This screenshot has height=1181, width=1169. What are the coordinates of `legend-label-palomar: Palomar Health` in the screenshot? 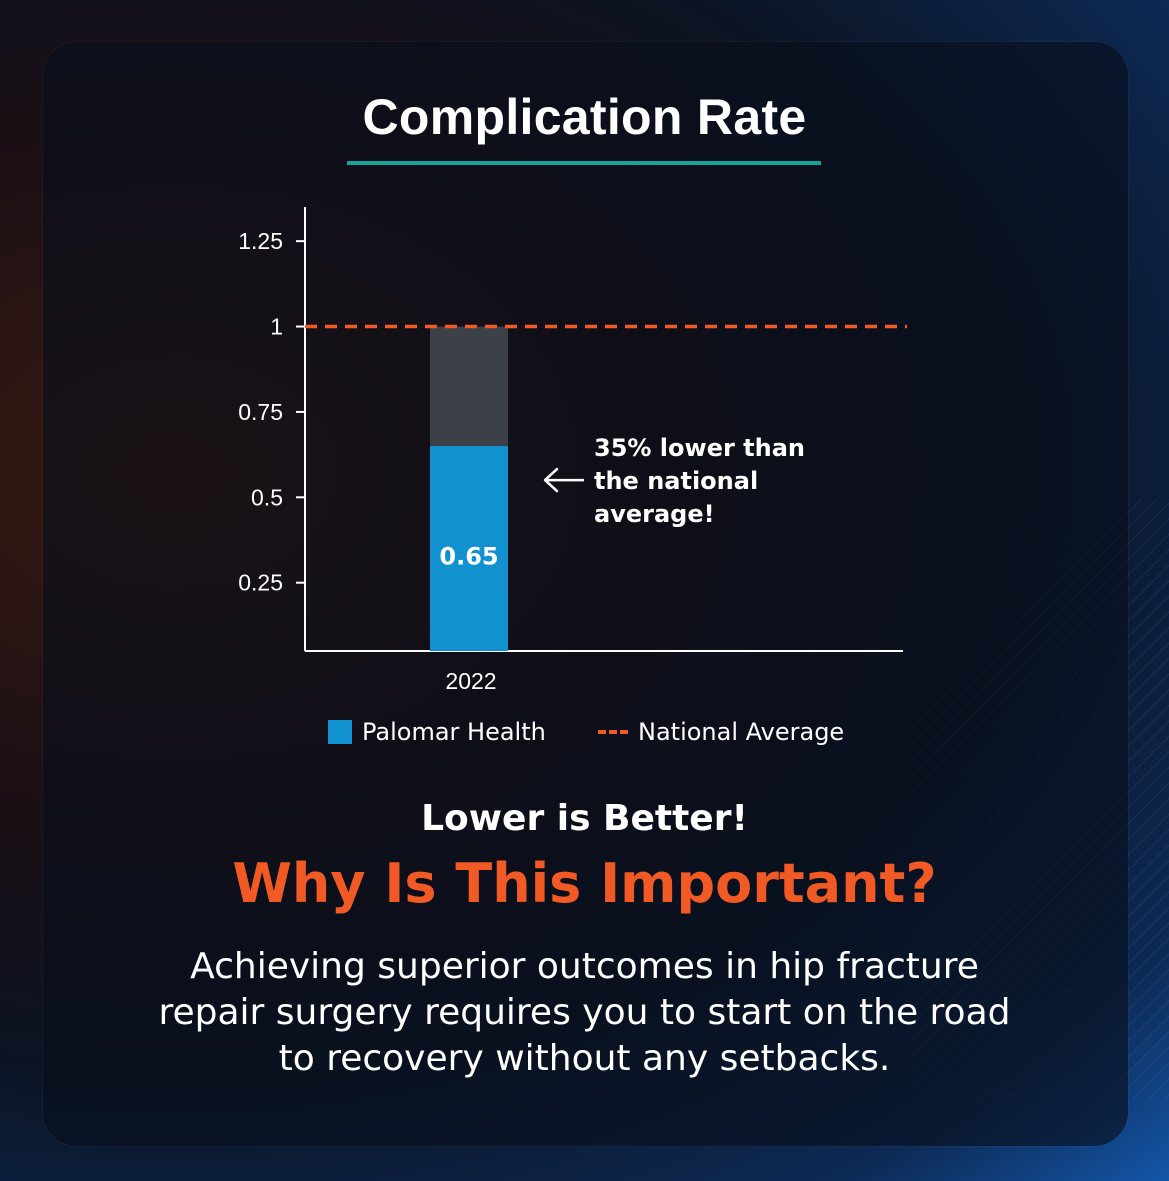 It's located at (454, 732).